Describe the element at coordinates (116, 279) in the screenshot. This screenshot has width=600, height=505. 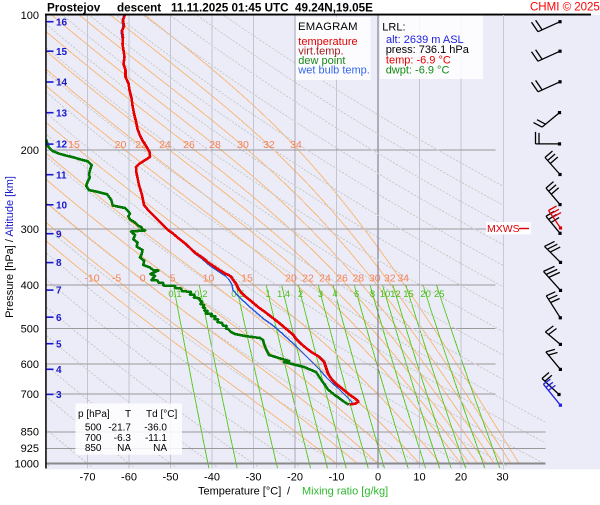
I see `svg-text: -5` at that location.